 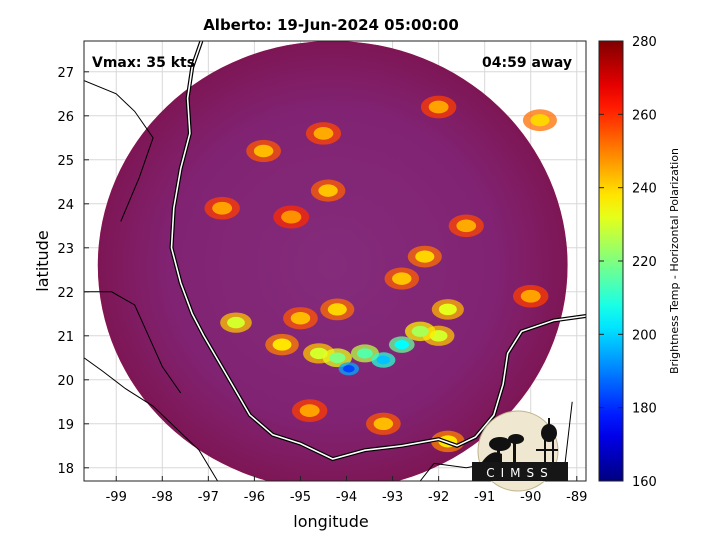 I want to click on x-tick-label: -94, so click(x=346, y=497).